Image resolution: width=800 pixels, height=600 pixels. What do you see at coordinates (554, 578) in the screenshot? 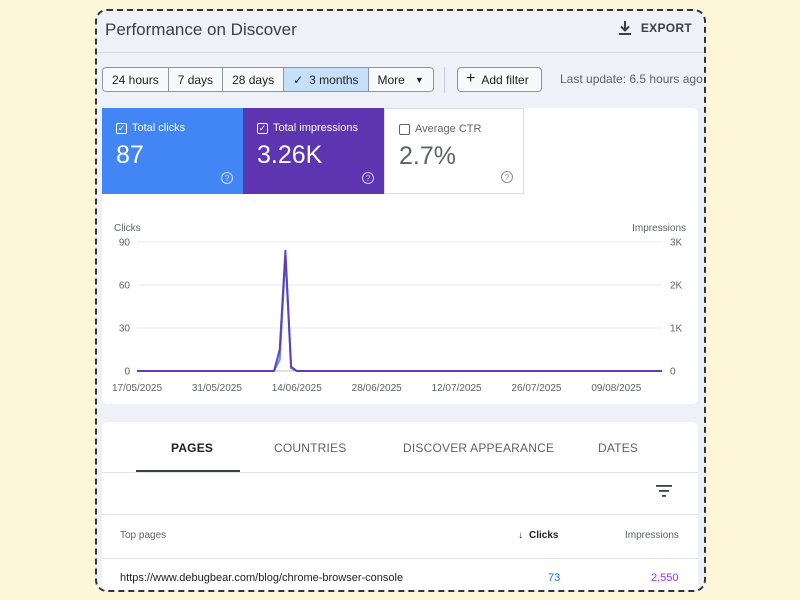
I see `table-row-clicks: 73` at bounding box center [554, 578].